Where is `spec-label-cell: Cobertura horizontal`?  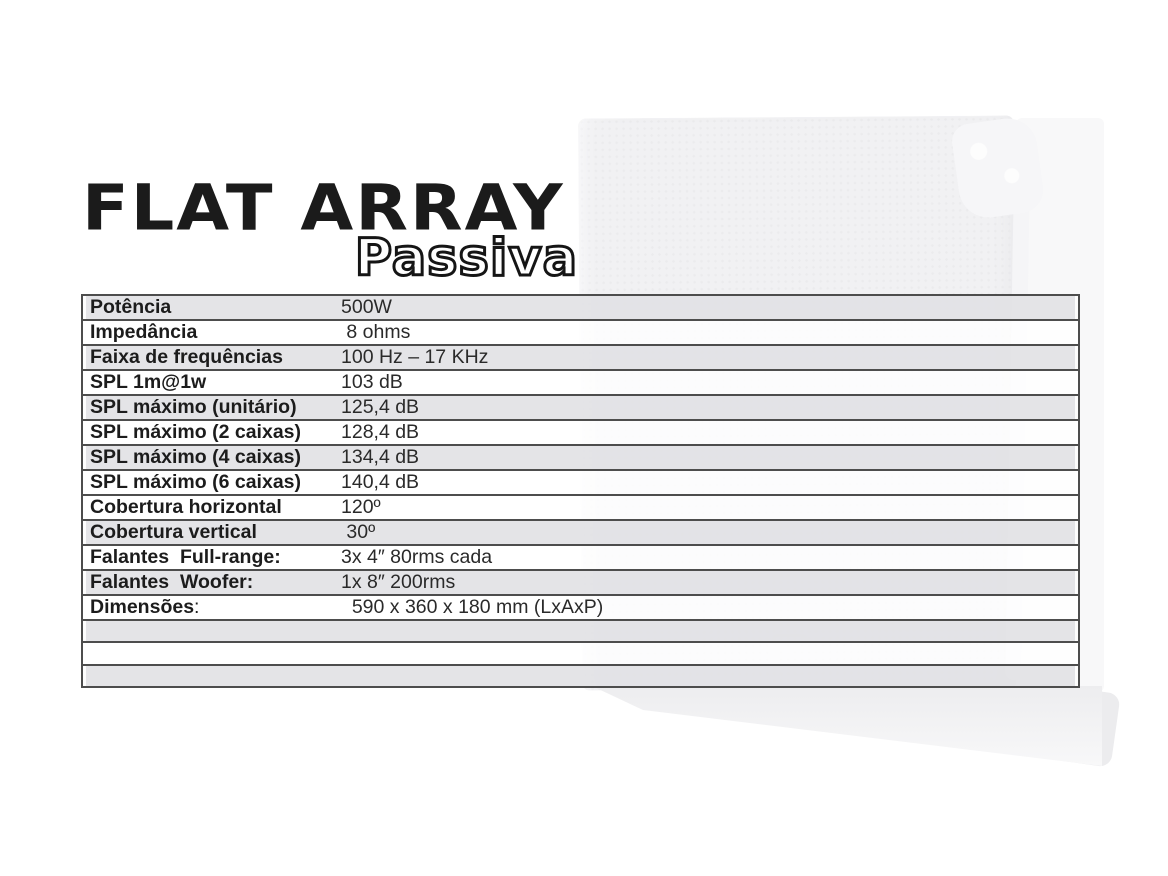
spec-label-cell: Cobertura horizontal is located at coordinates (212, 507).